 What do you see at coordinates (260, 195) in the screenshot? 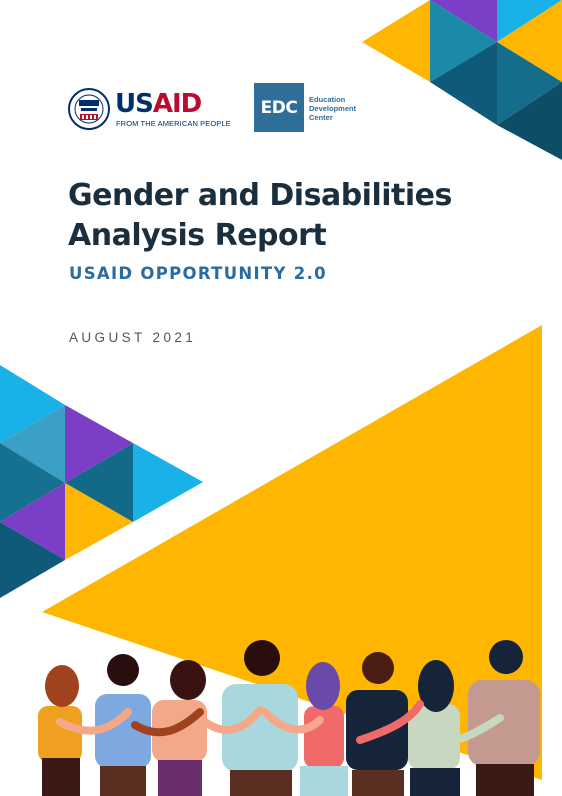
I see `report-title-line1: Gender and Disabilities` at bounding box center [260, 195].